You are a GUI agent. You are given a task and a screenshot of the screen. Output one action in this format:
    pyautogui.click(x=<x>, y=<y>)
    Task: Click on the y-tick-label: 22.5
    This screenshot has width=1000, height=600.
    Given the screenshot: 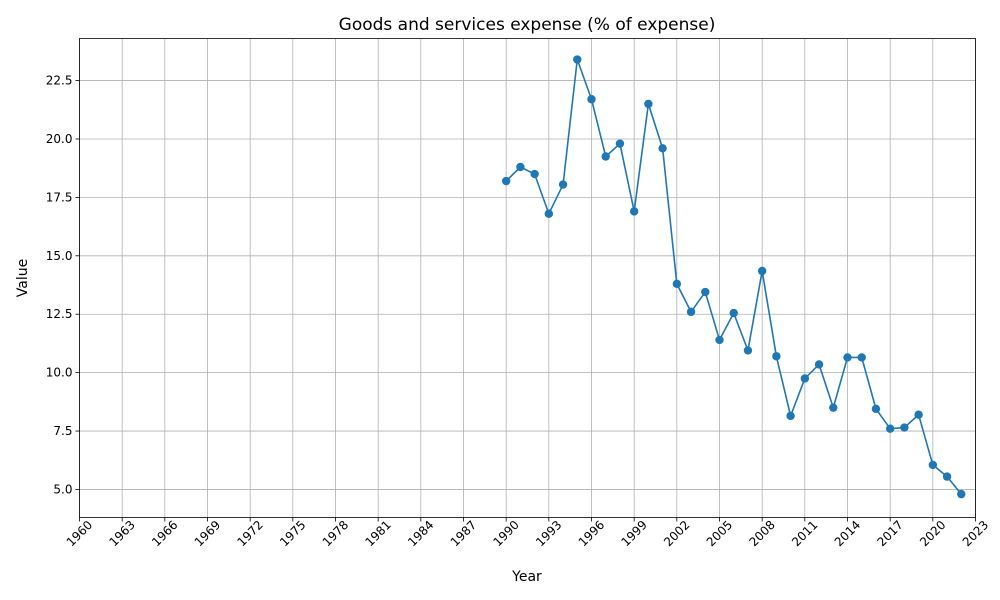 What is the action you would take?
    pyautogui.click(x=59, y=81)
    